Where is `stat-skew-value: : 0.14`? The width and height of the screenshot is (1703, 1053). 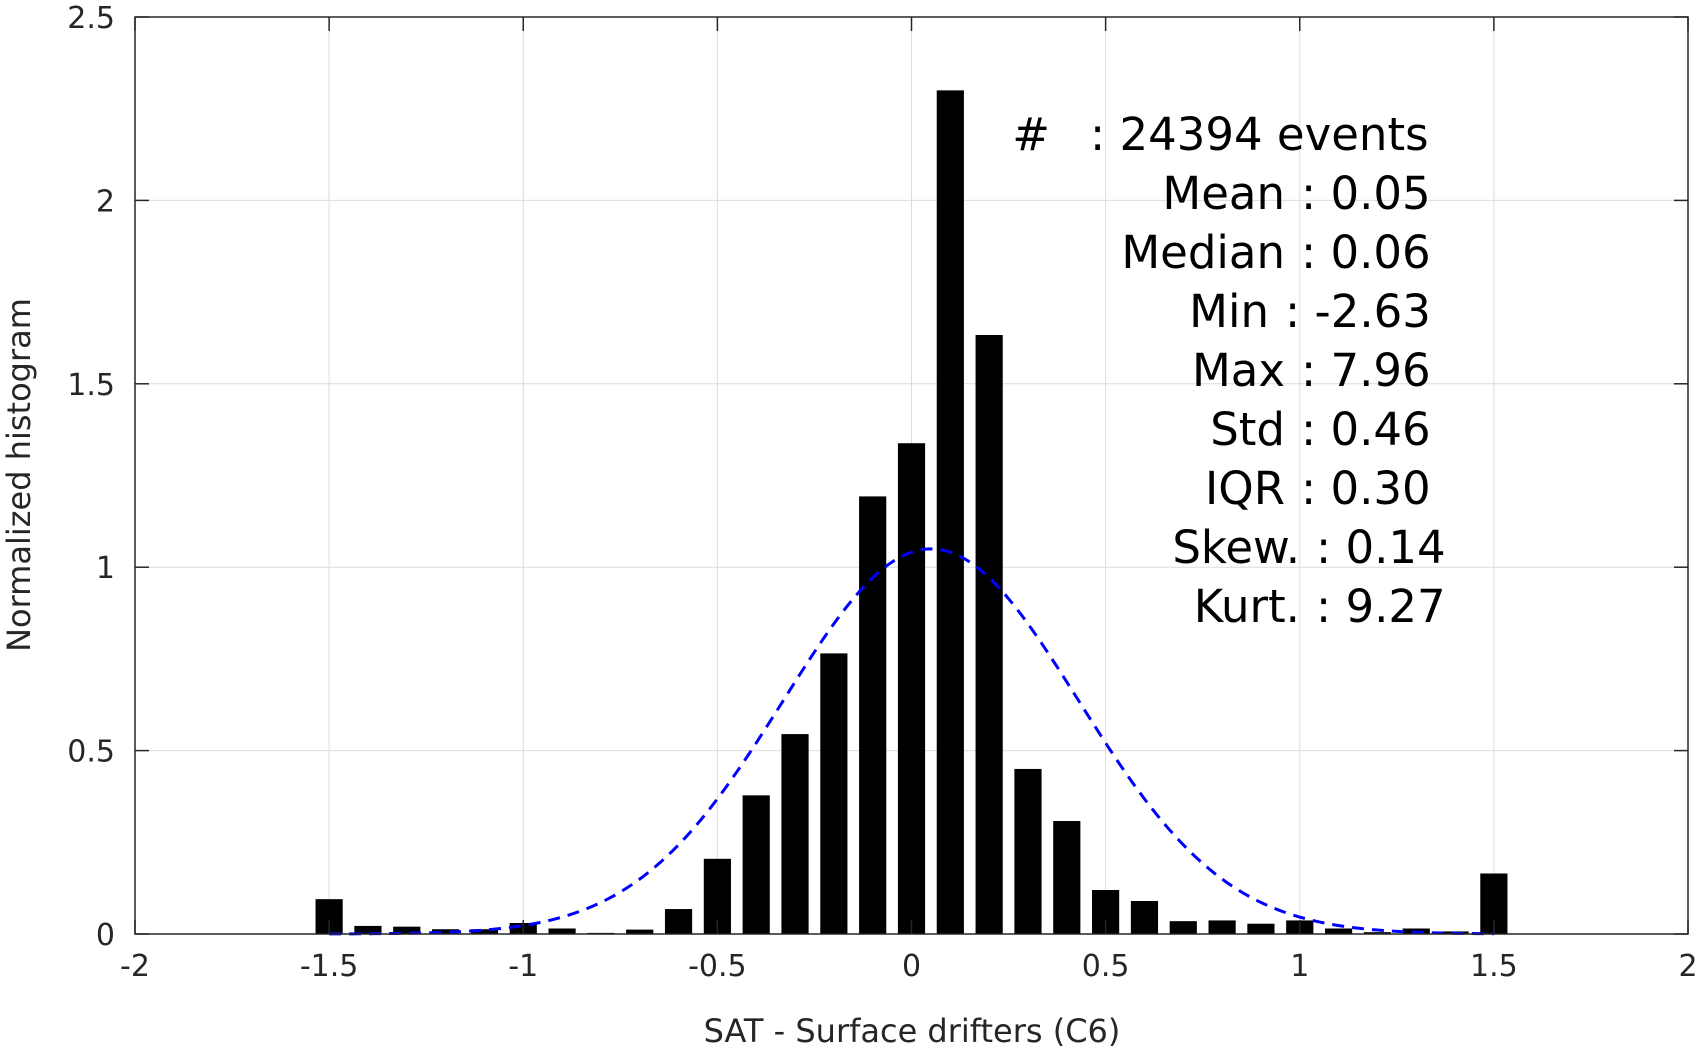 stat-skew-value: : 0.14 is located at coordinates (1381, 547).